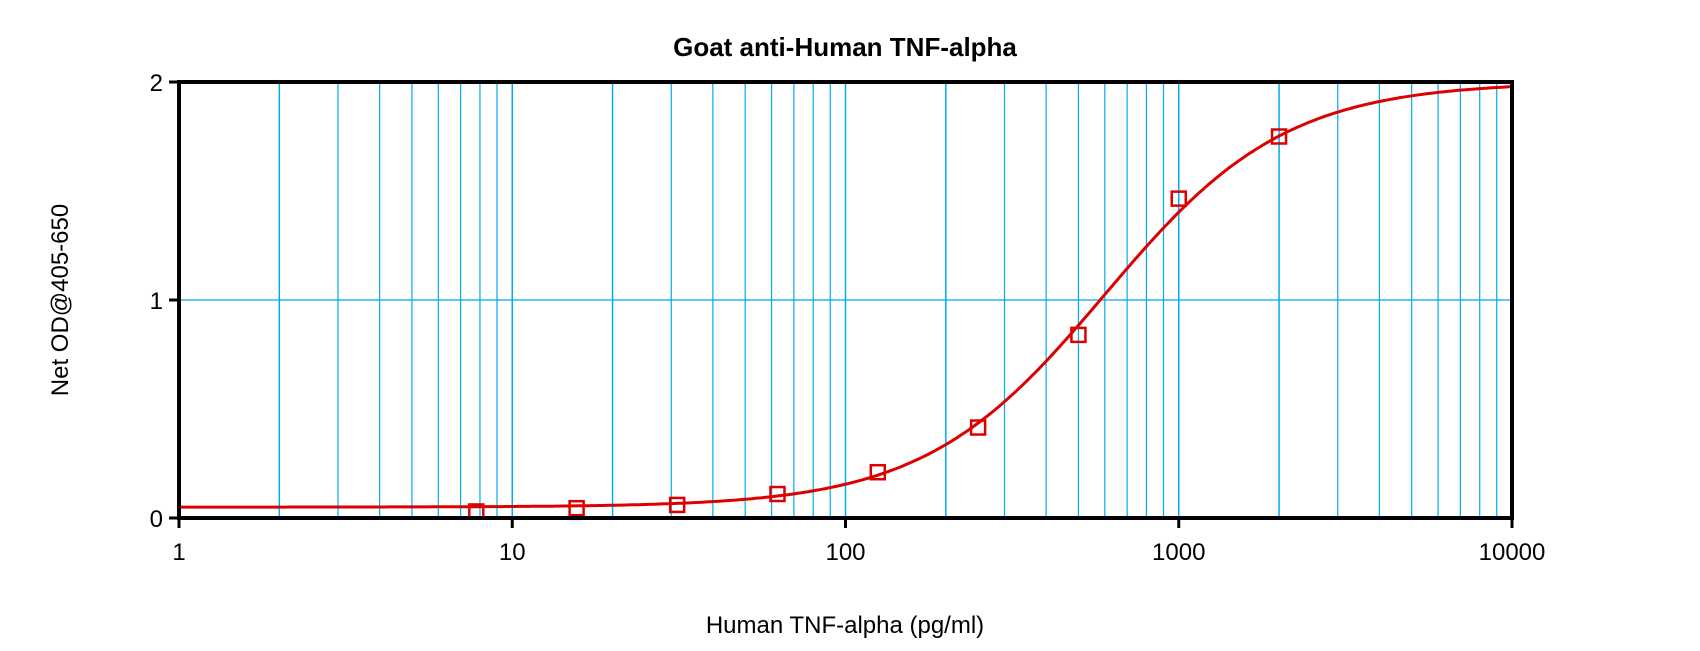 The width and height of the screenshot is (1700, 651). Describe the element at coordinates (178, 552) in the screenshot. I see `x-tick-label: 1` at that location.